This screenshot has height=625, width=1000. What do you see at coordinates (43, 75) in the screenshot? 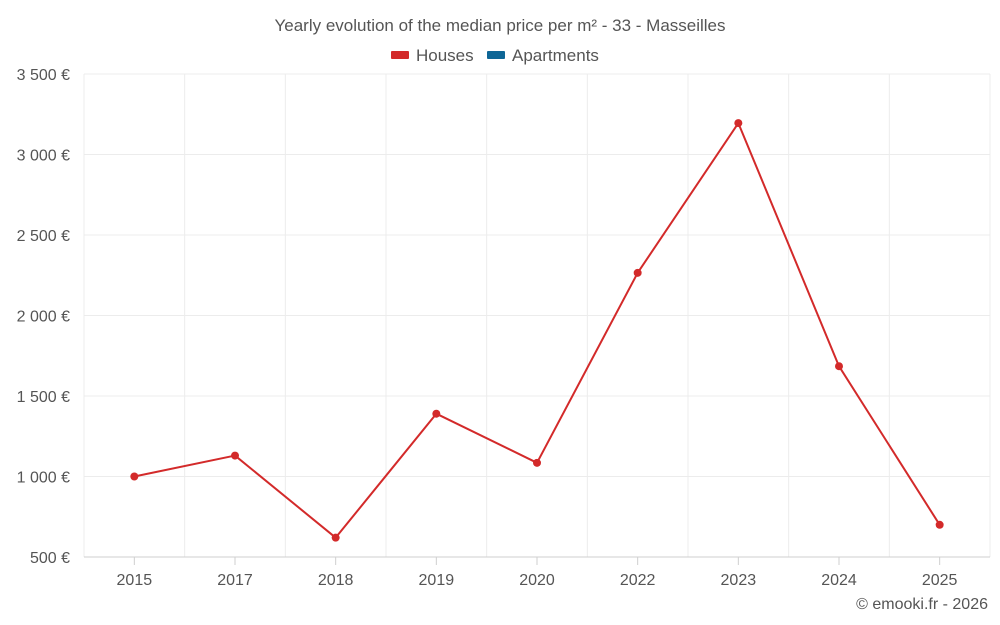
I see `y-tick-label: 3 500 €` at bounding box center [43, 75].